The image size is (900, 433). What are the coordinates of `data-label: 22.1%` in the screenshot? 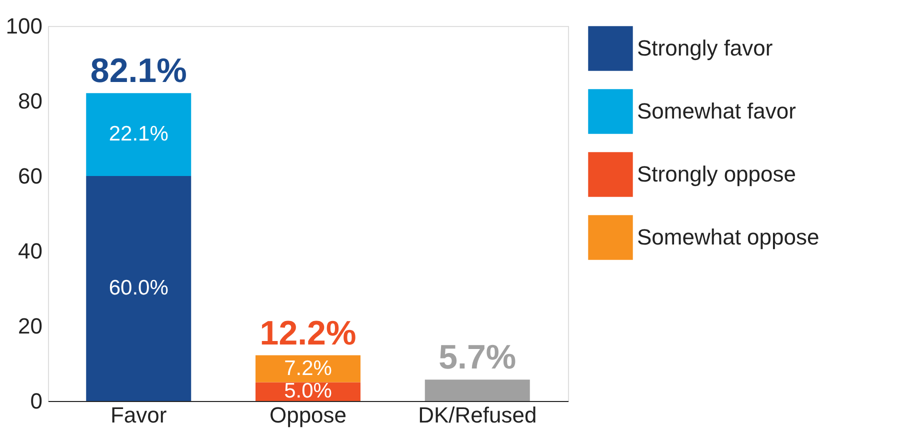 It's located at (138, 134).